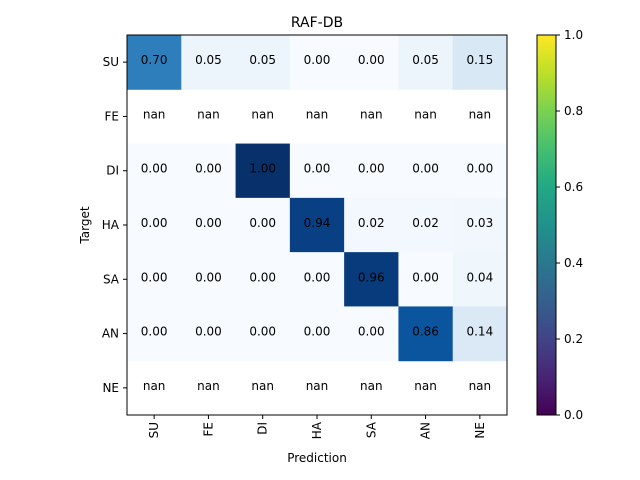  I want to click on y-tick-label: SA, so click(111, 279).